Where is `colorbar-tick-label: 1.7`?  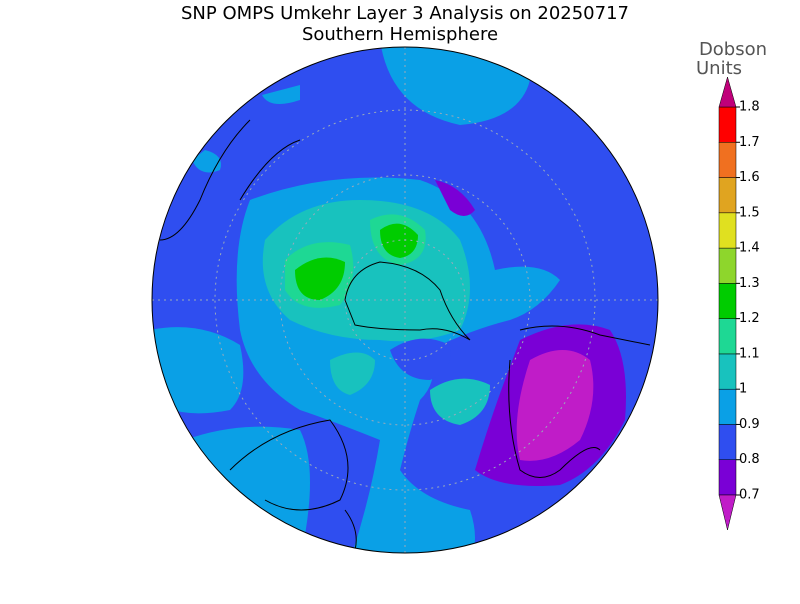 colorbar-tick-label: 1.7 is located at coordinates (749, 142).